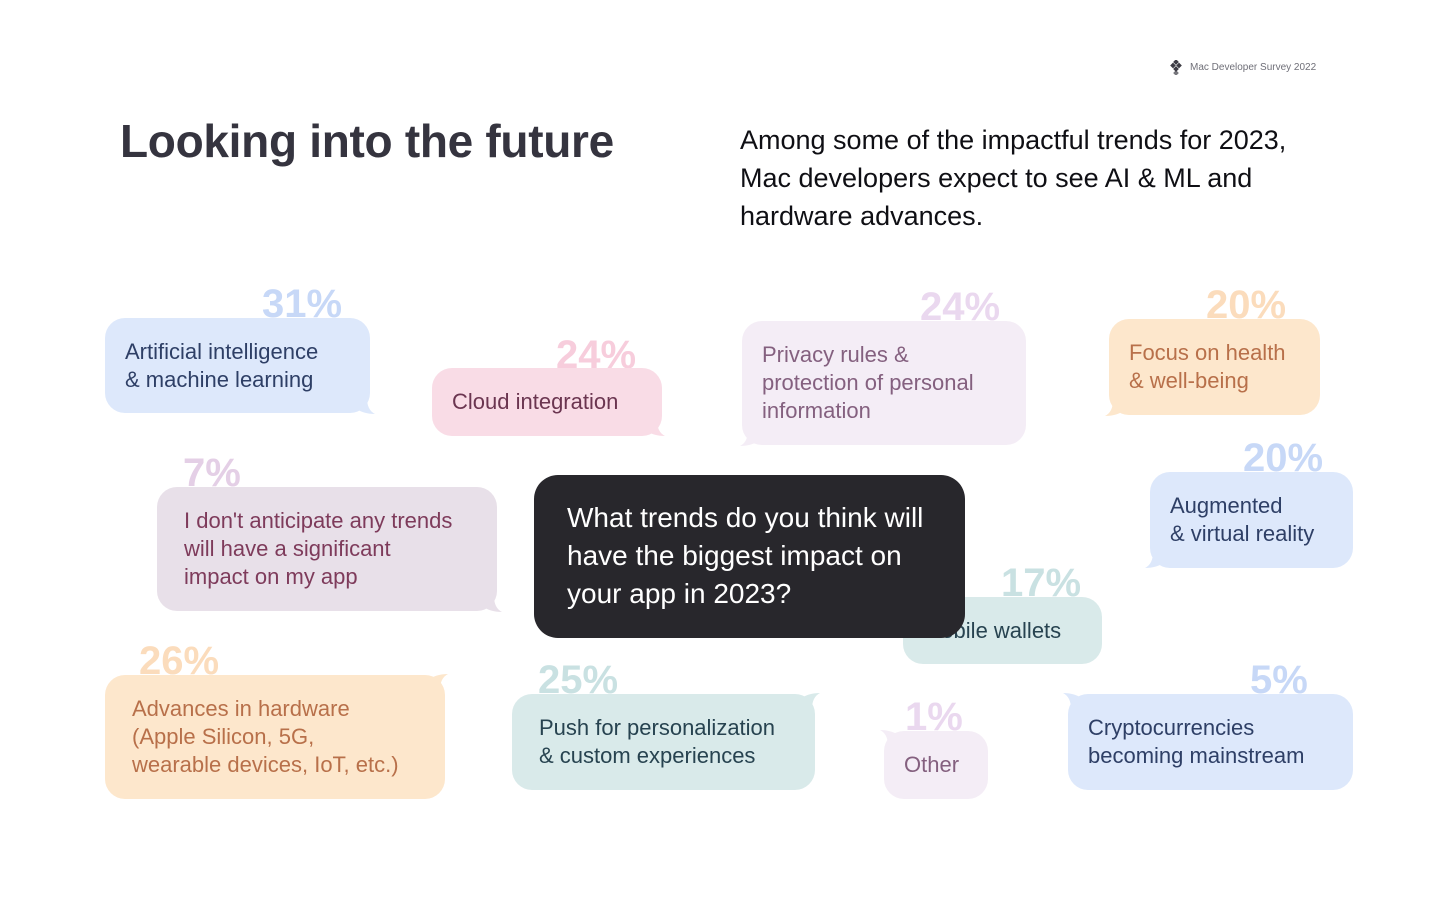 The width and height of the screenshot is (1440, 900). What do you see at coordinates (578, 680) in the screenshot?
I see `trend-percentage: 25%` at bounding box center [578, 680].